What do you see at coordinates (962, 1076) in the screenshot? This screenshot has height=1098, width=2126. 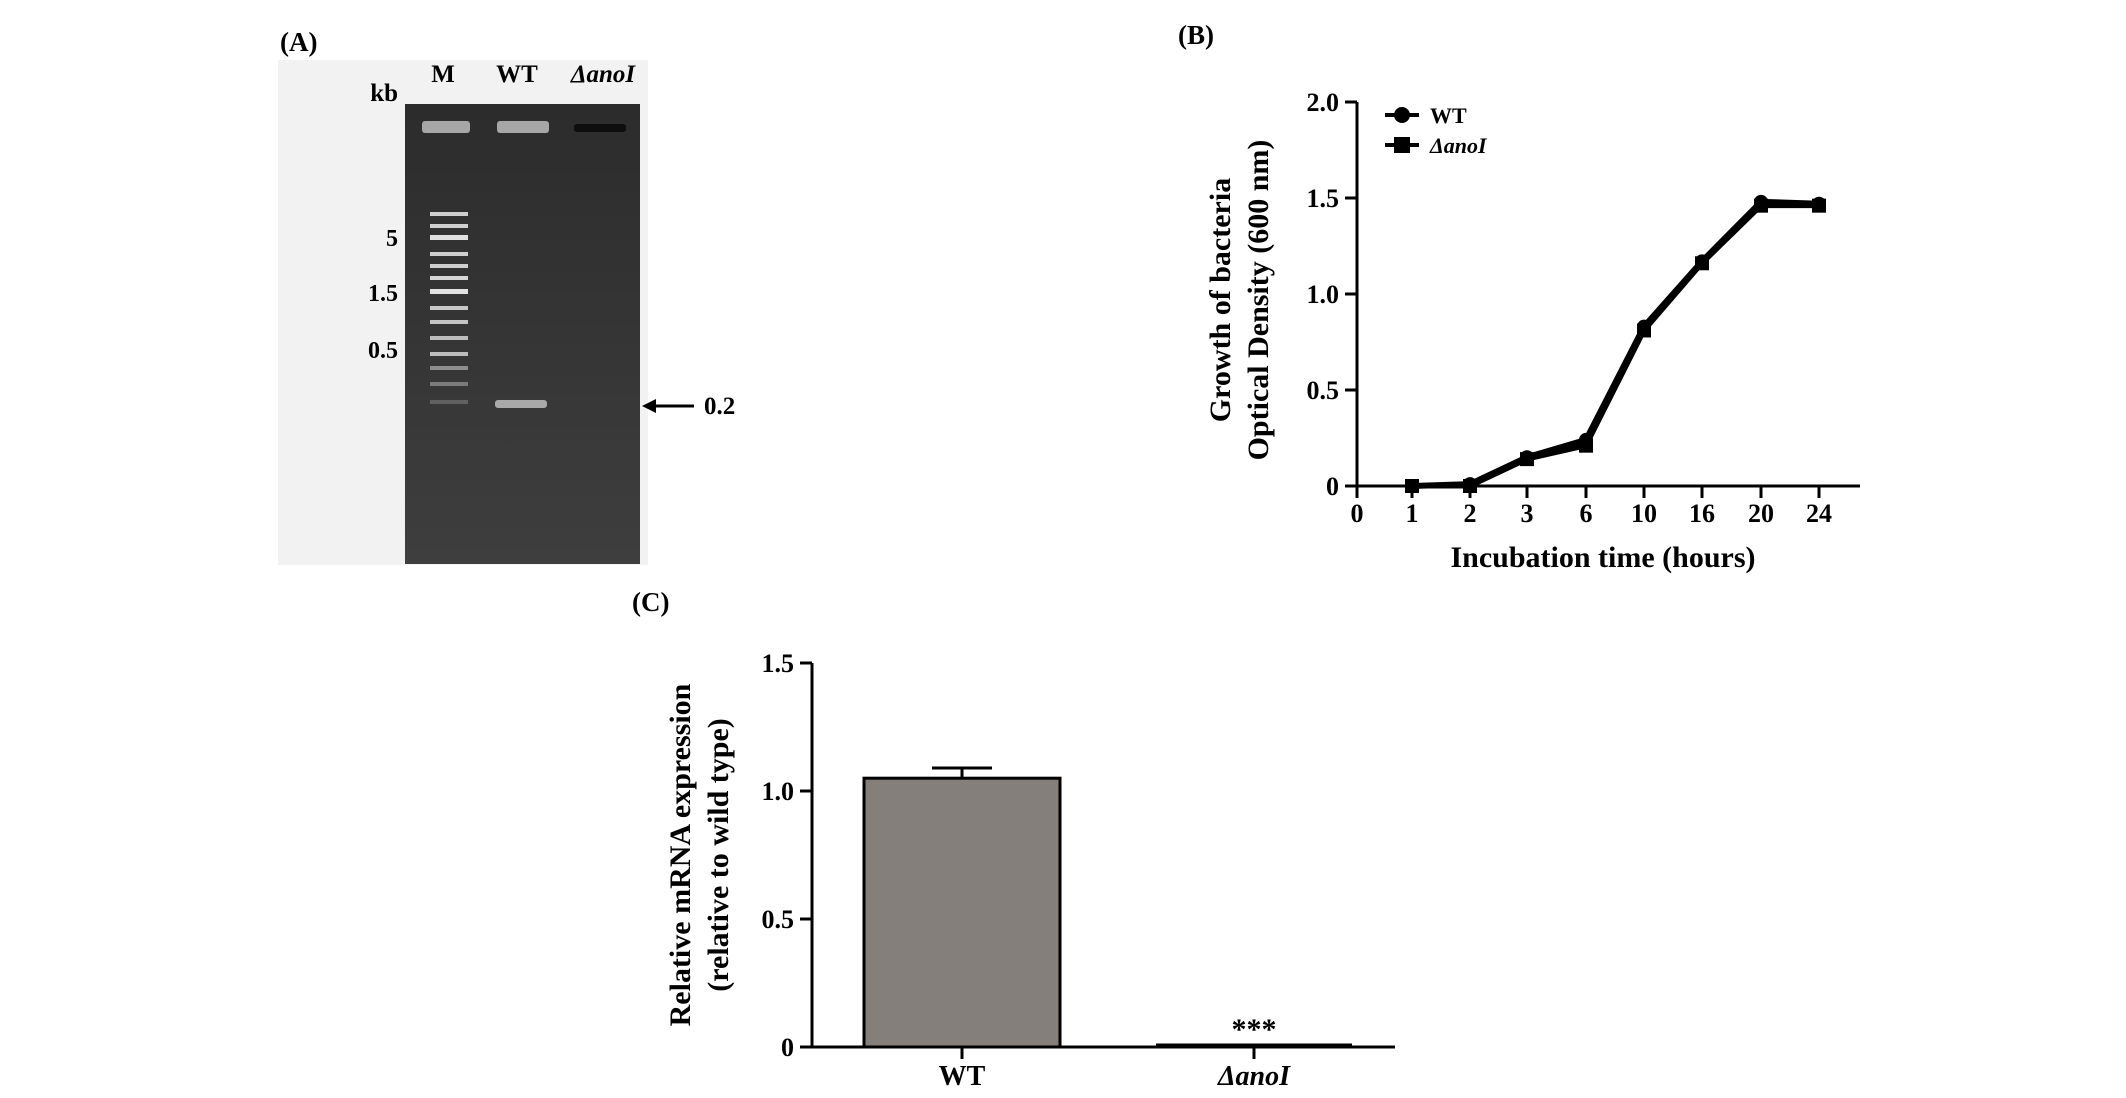 I see `mrna-x-tick-label-wt: WT` at bounding box center [962, 1076].